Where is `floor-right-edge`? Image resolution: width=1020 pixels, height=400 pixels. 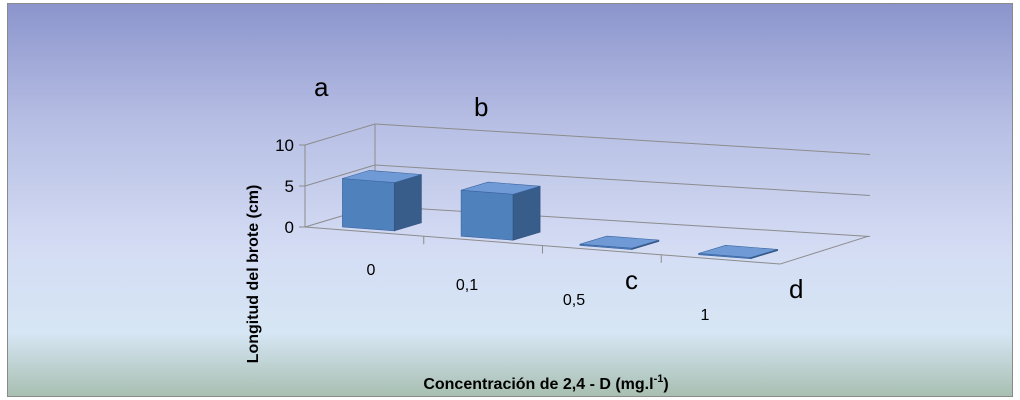 floor-right-edge is located at coordinates (824, 250).